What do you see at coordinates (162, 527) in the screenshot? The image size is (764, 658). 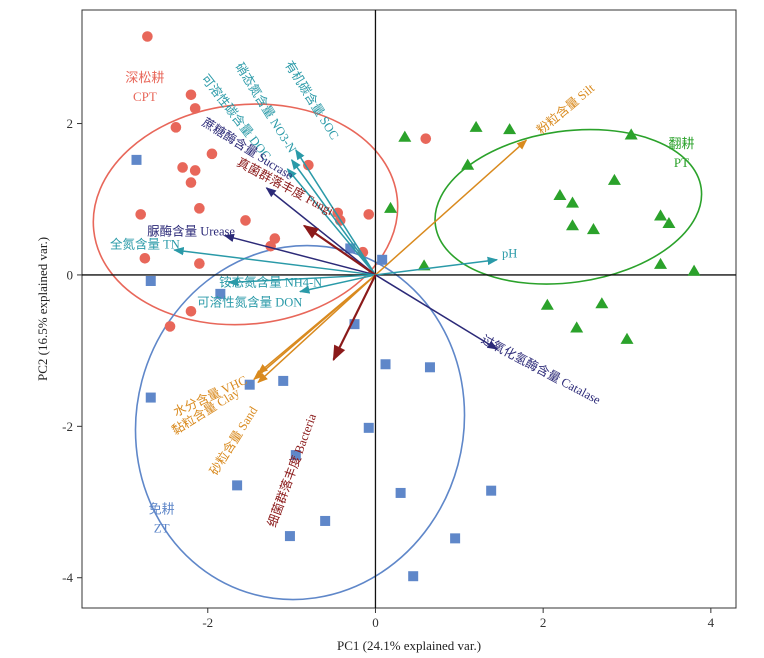 I see `group-label-zt-en: ZT` at bounding box center [162, 527].